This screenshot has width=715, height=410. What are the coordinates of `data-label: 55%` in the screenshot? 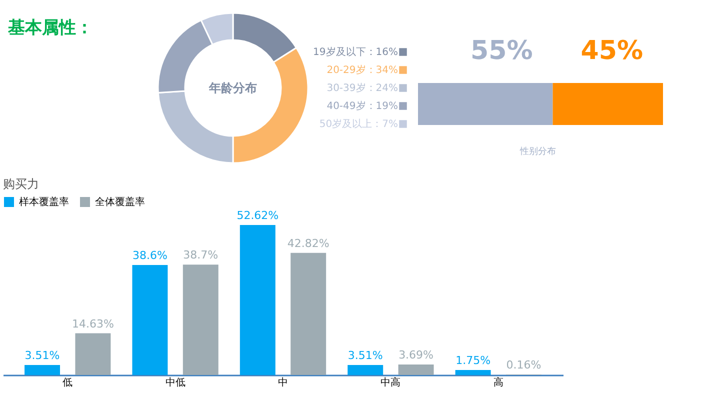 It's located at (501, 51).